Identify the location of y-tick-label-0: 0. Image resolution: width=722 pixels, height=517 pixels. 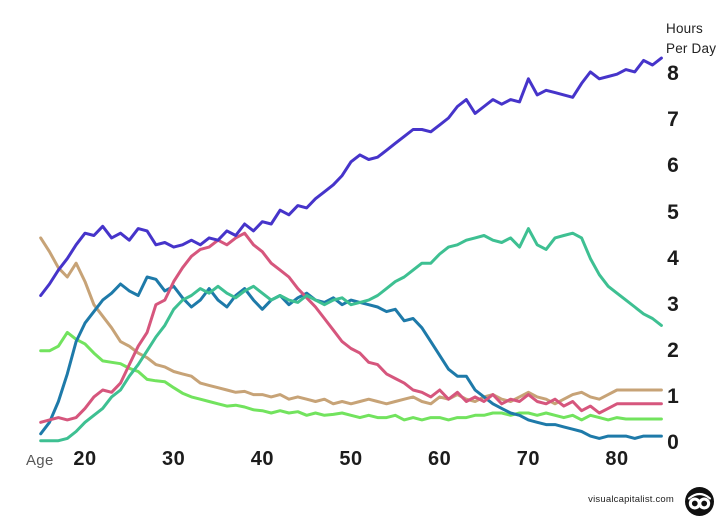
(673, 442).